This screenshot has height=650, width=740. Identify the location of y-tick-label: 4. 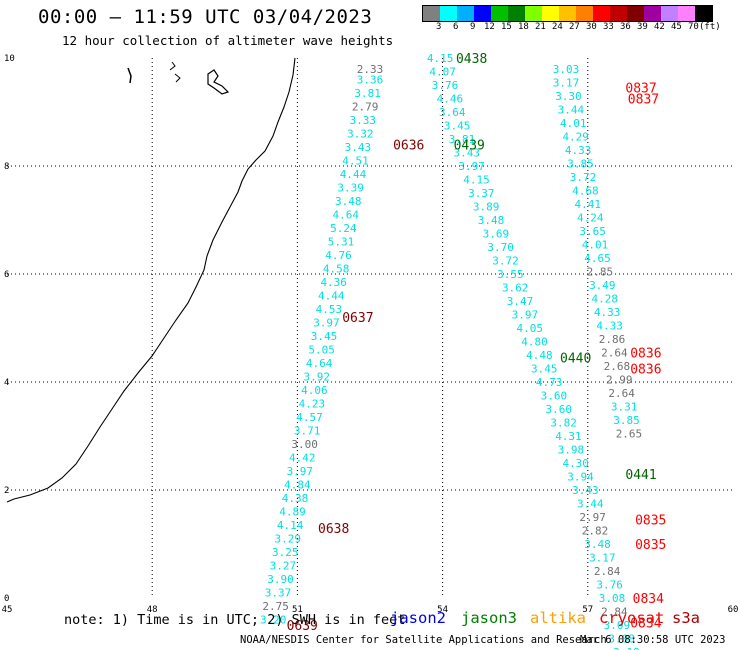
(6, 383).